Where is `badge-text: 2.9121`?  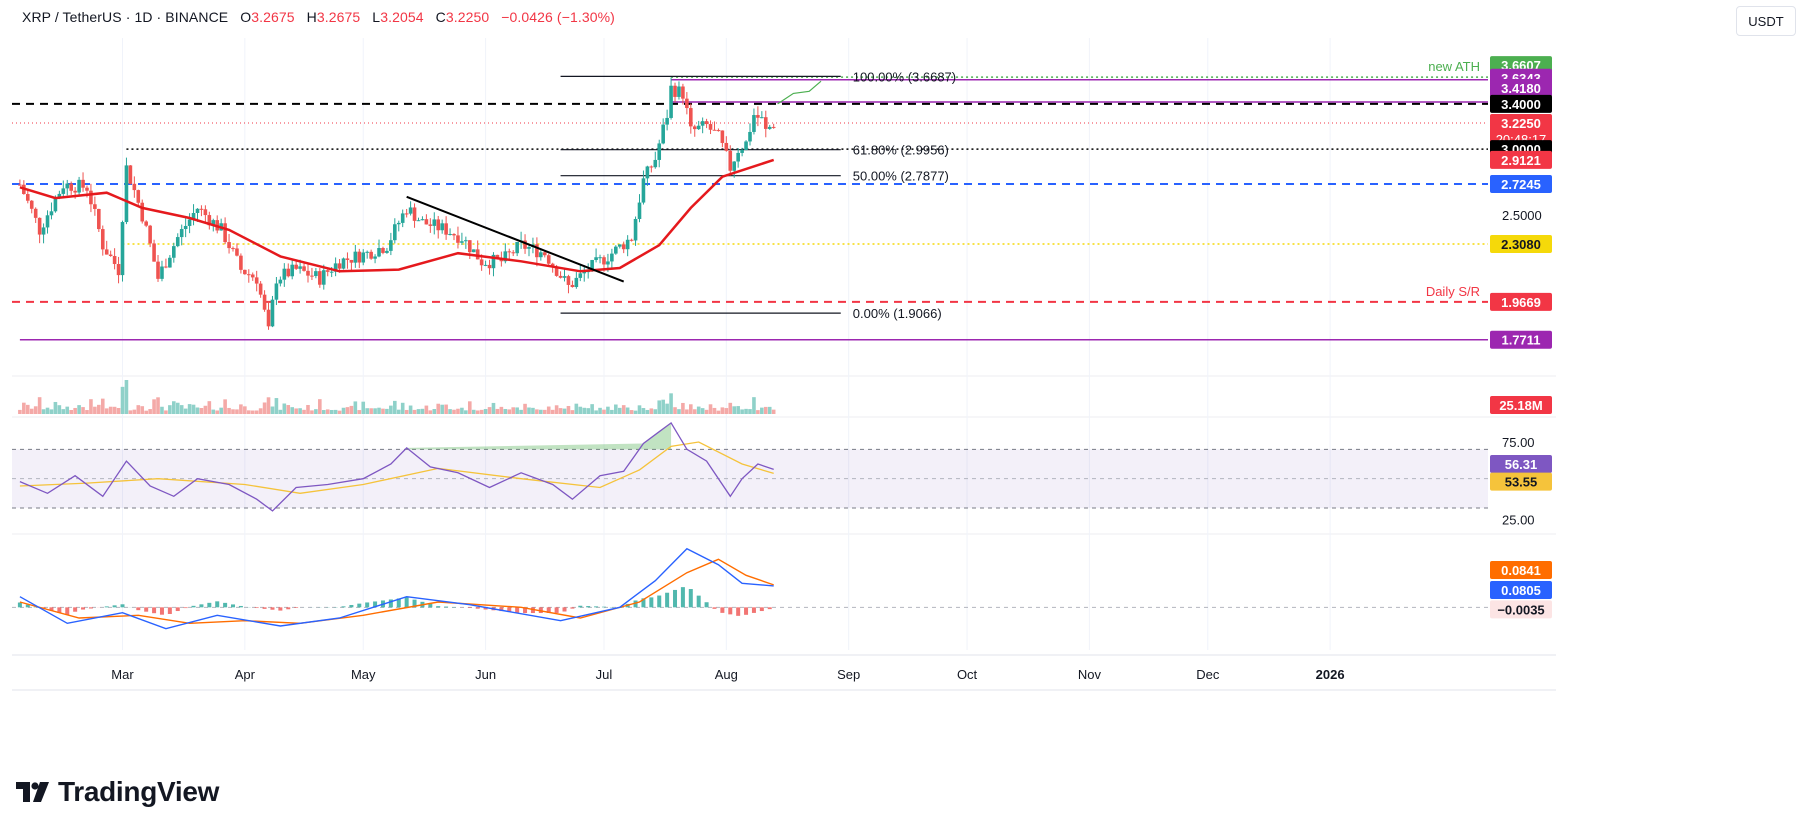
badge-text: 2.9121 is located at coordinates (1521, 160).